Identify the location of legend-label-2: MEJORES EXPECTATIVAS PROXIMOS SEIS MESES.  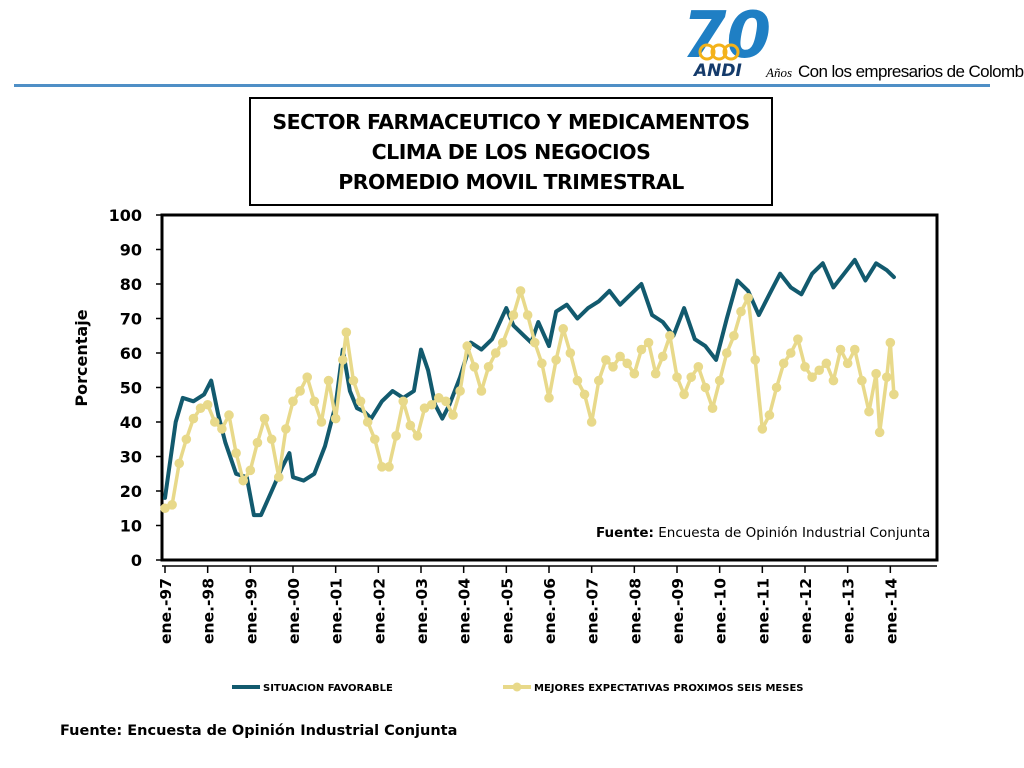
(669, 688).